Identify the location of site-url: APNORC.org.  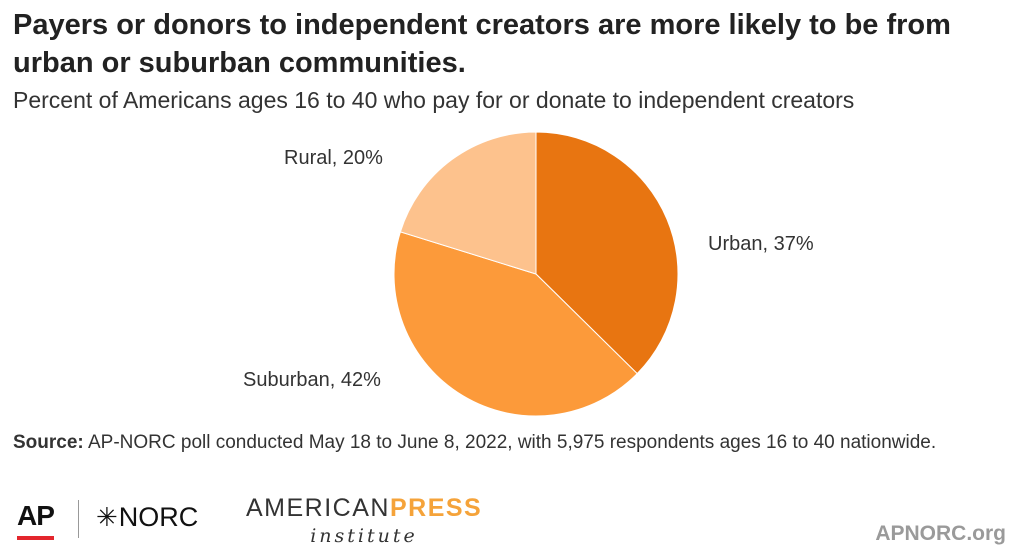
(940, 533).